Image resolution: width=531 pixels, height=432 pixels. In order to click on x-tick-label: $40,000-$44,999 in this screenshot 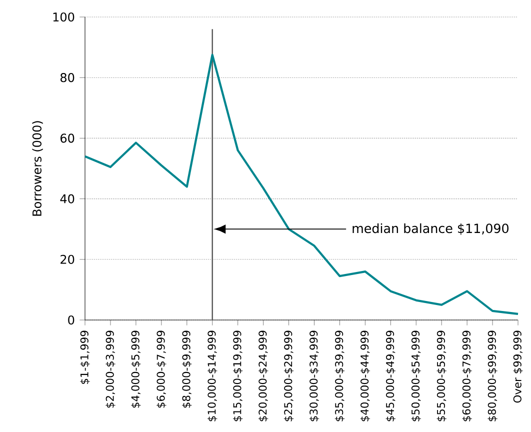, I will do `click(365, 376)`.